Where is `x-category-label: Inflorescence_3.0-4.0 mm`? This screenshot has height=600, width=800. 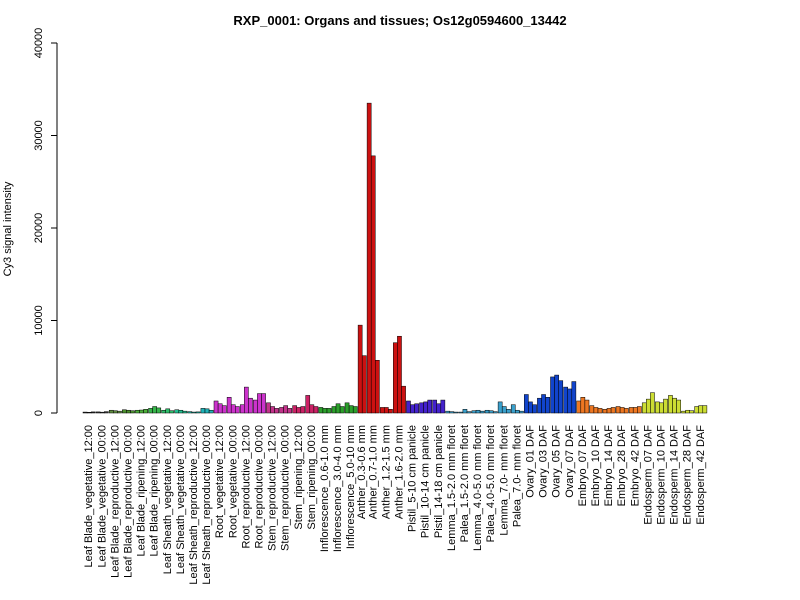
x-category-label: Inflorescence_3.0-4.0 mm is located at coordinates (338, 488).